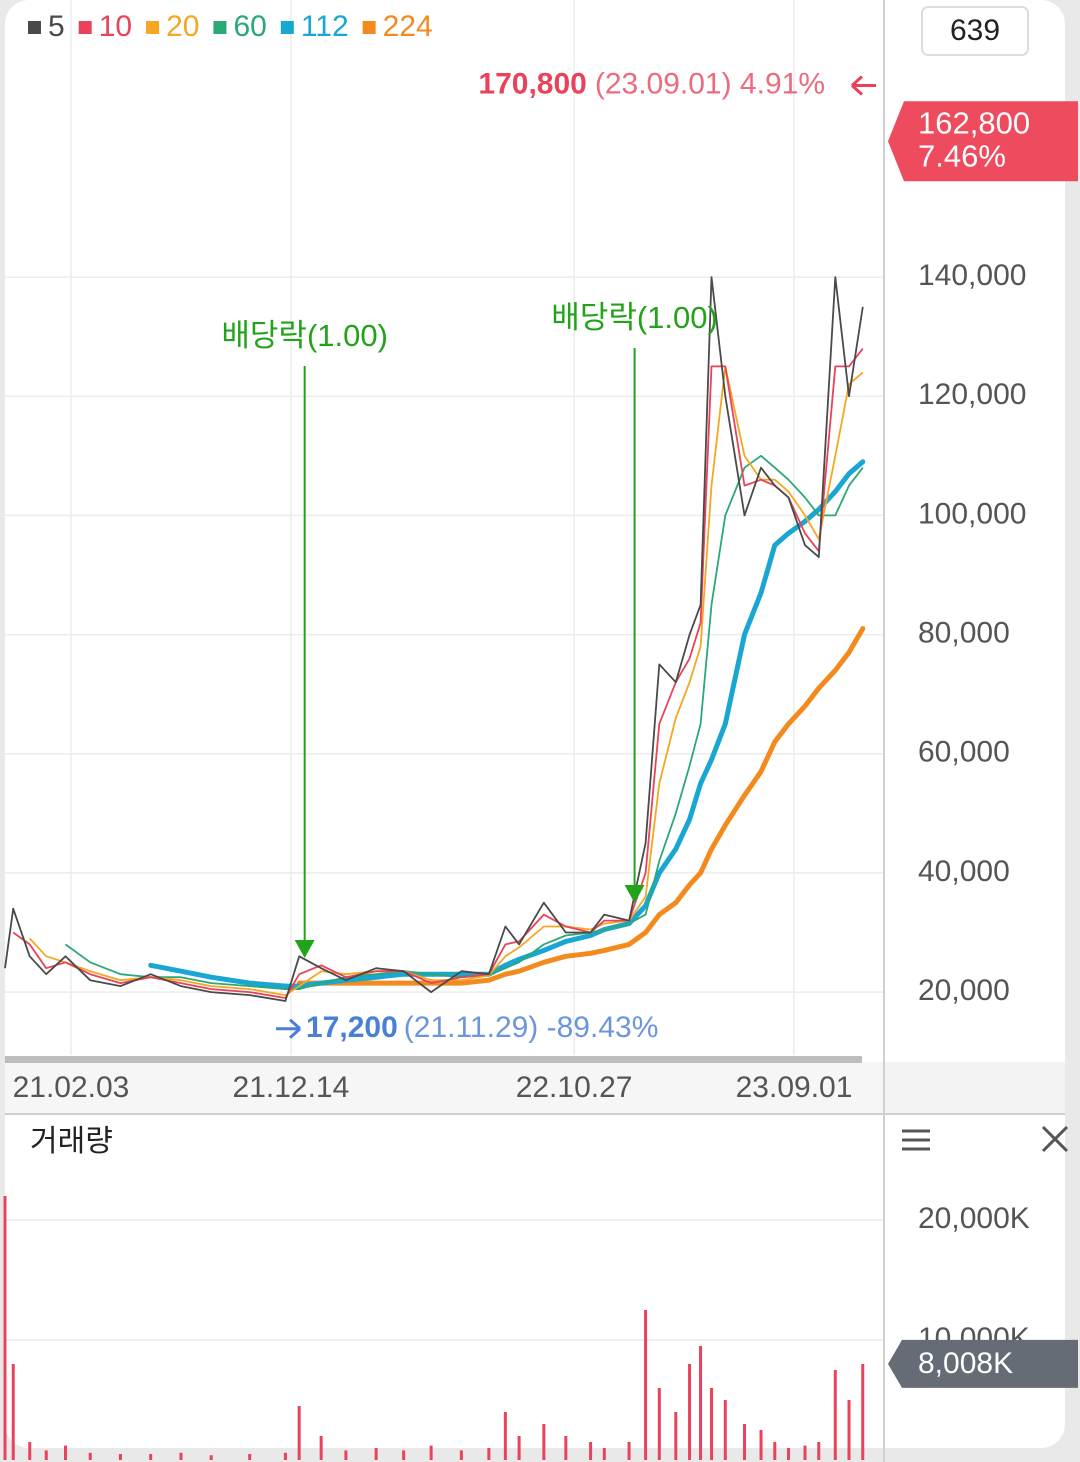 This screenshot has width=1080, height=1462. I want to click on legend-label: 224, so click(408, 26).